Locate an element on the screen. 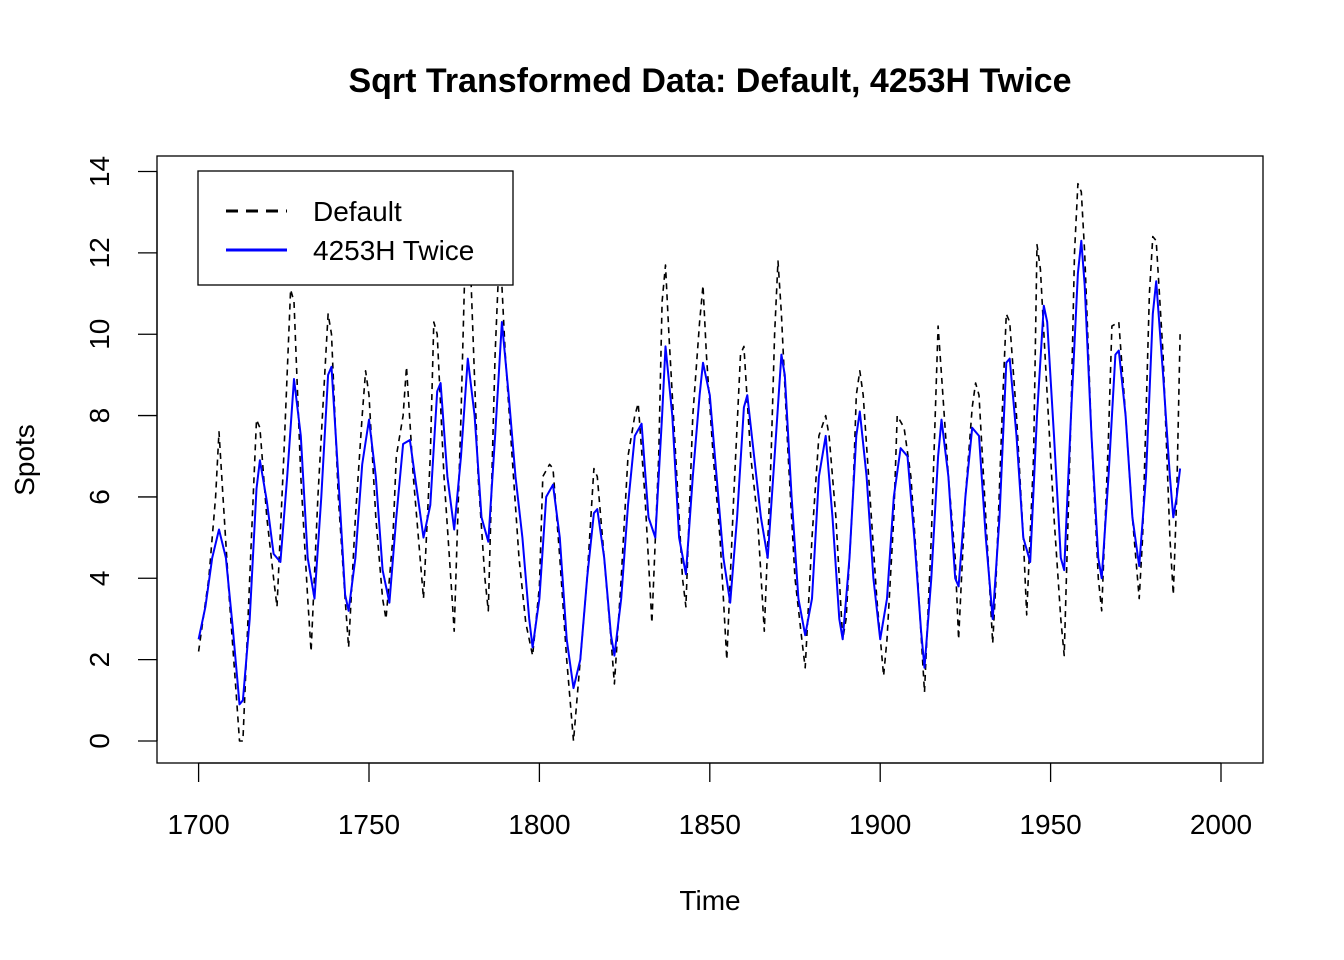  y-axis-label: Spots is located at coordinates (24, 460).